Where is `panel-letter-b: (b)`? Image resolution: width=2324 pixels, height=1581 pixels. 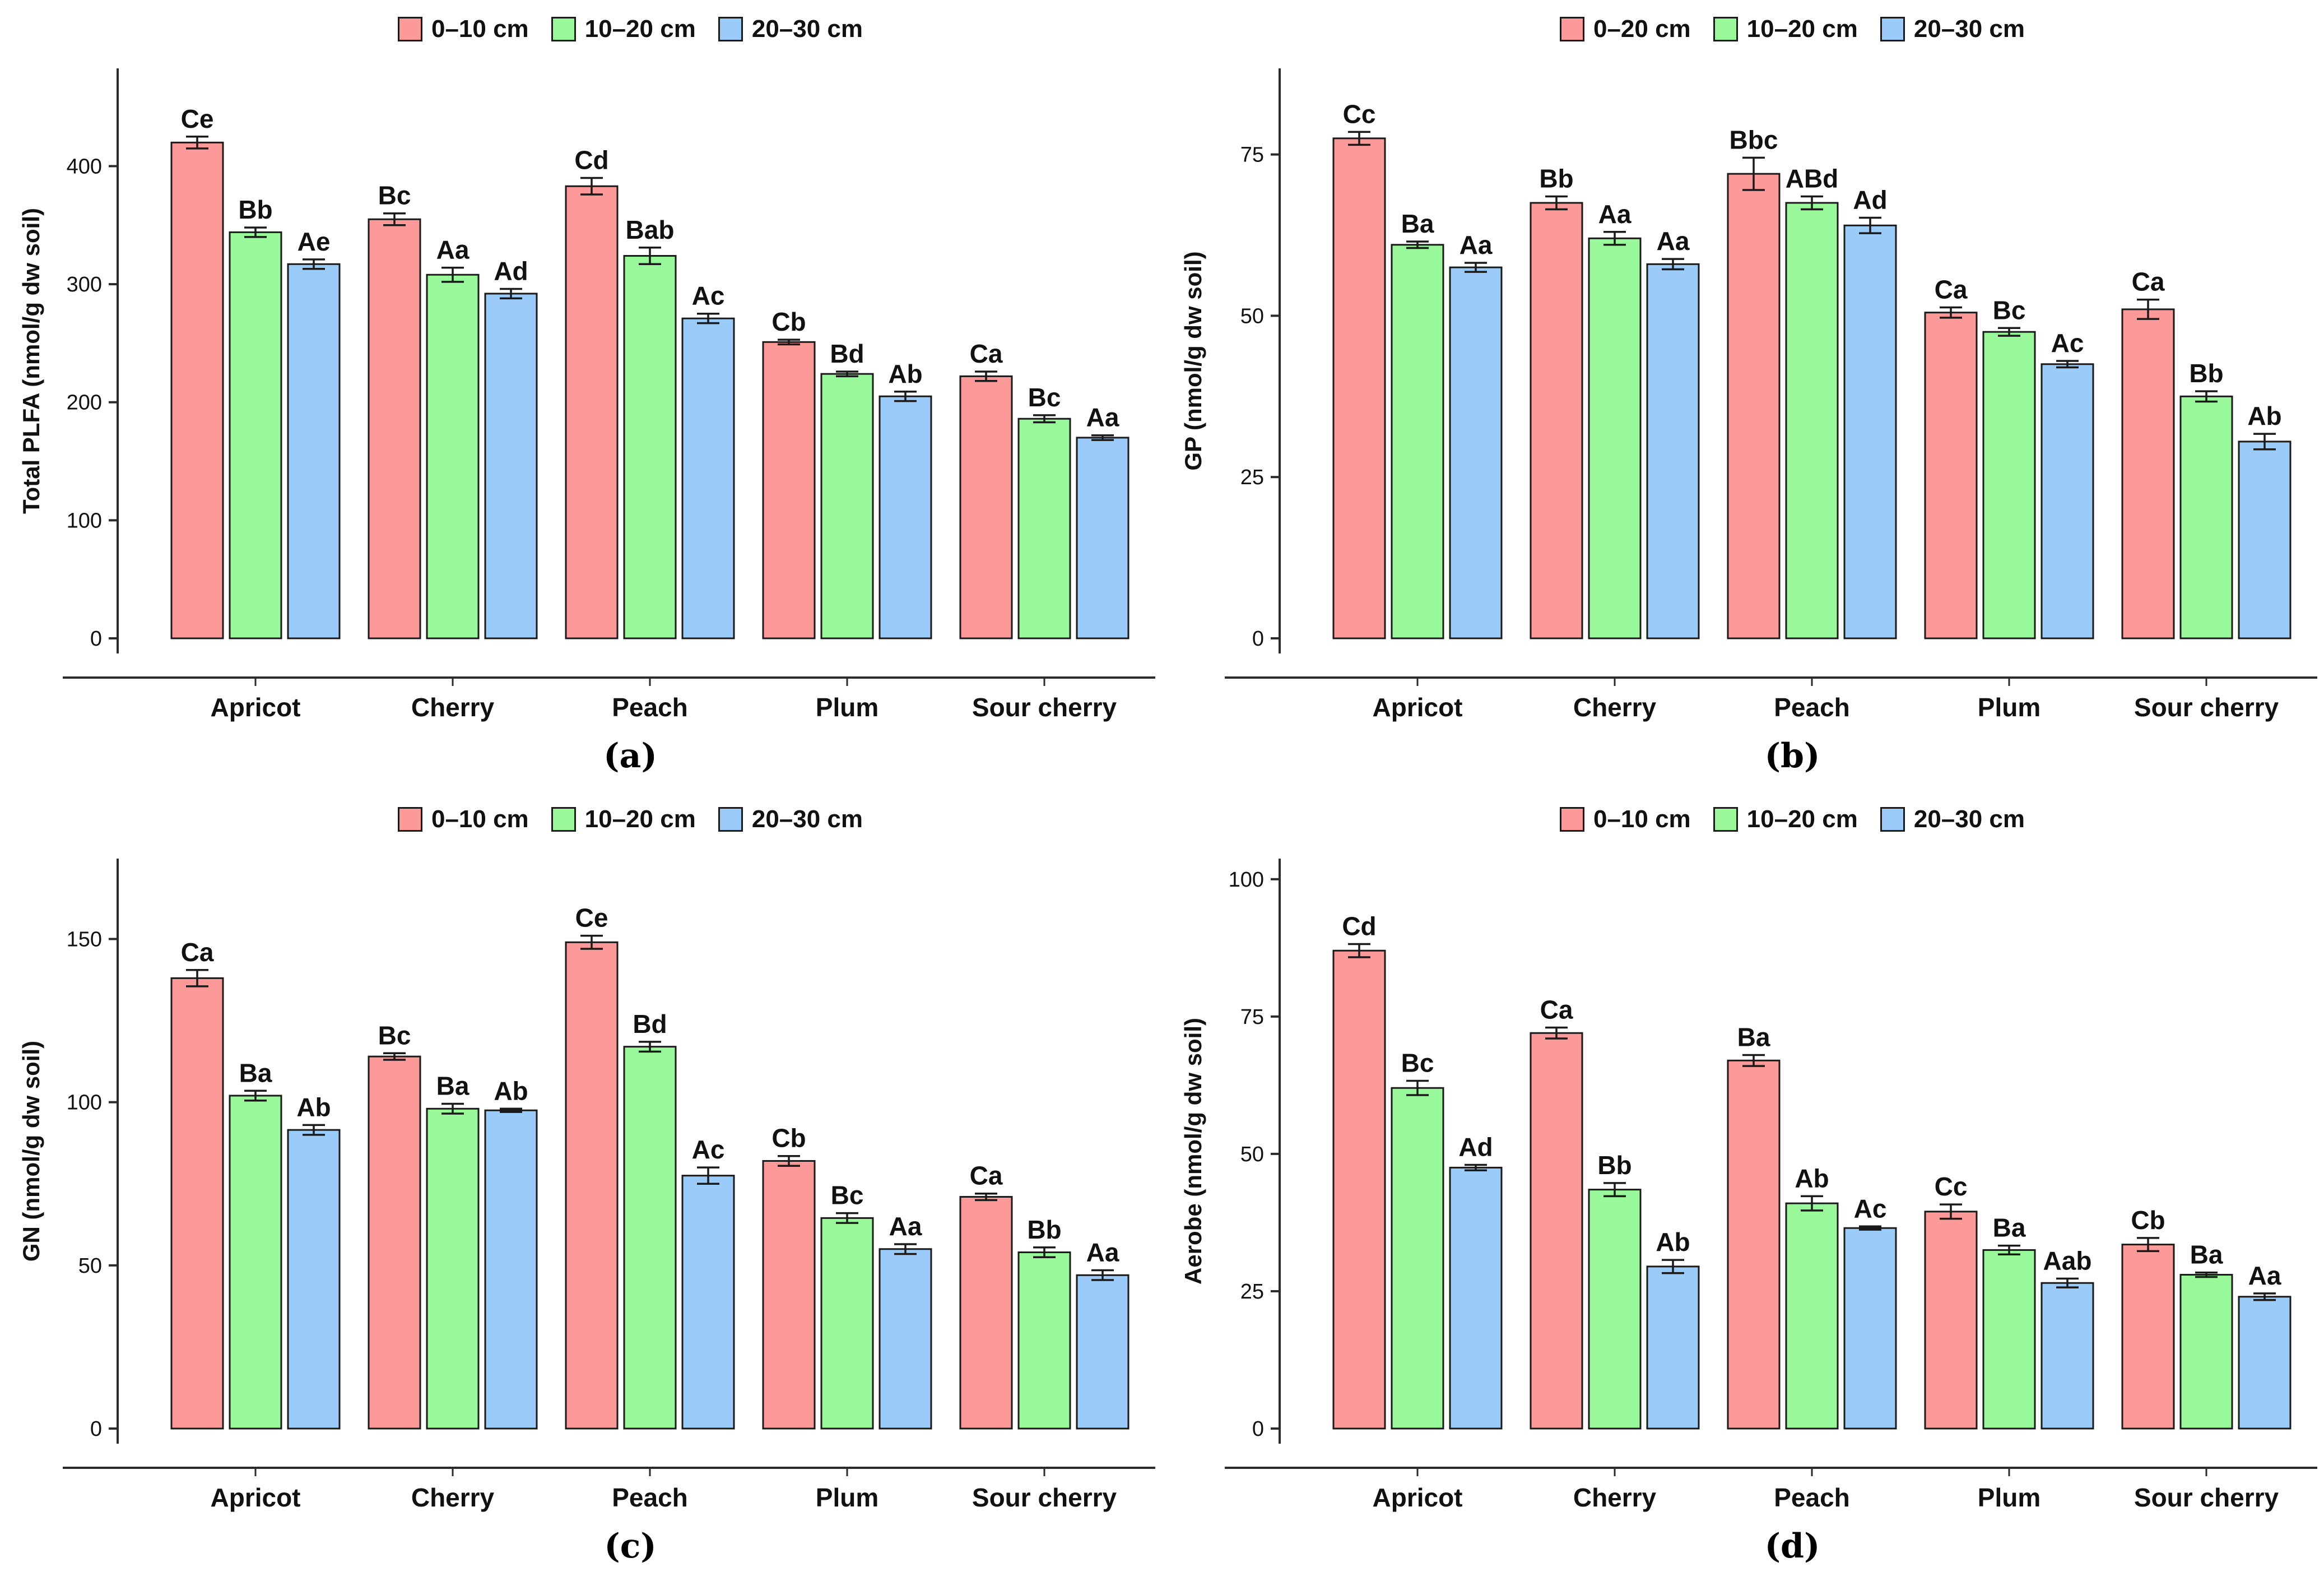
panel-letter-b: (b) is located at coordinates (1792, 756).